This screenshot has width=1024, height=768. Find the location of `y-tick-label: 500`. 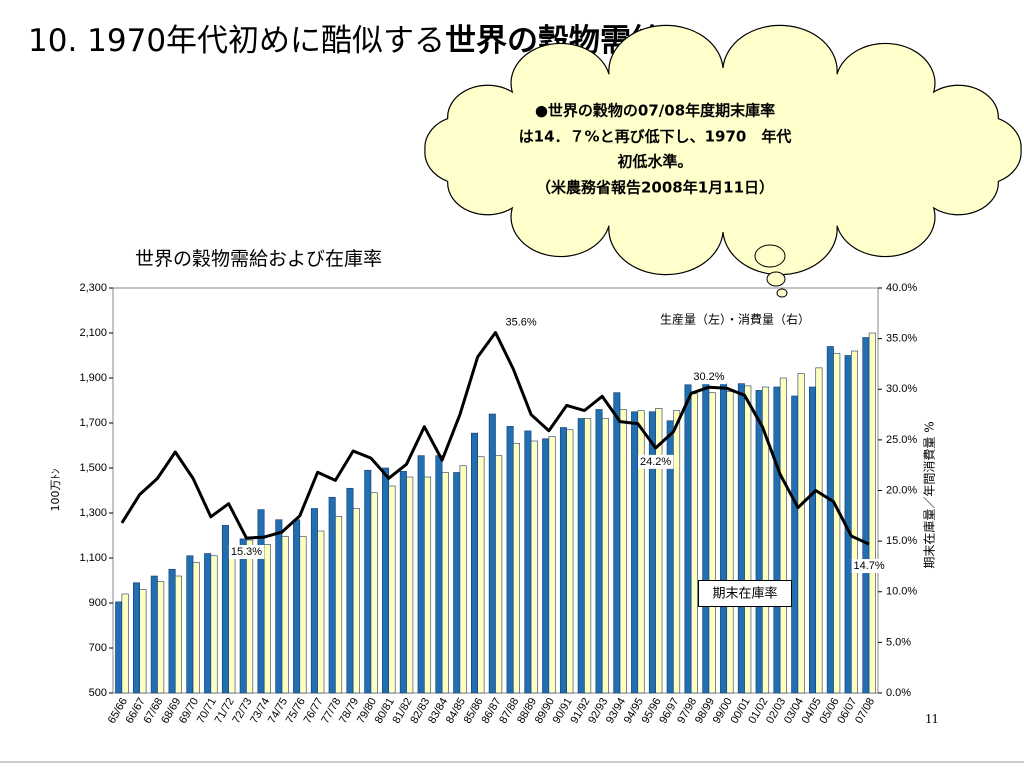

y-tick-label: 500 is located at coordinates (98, 693).